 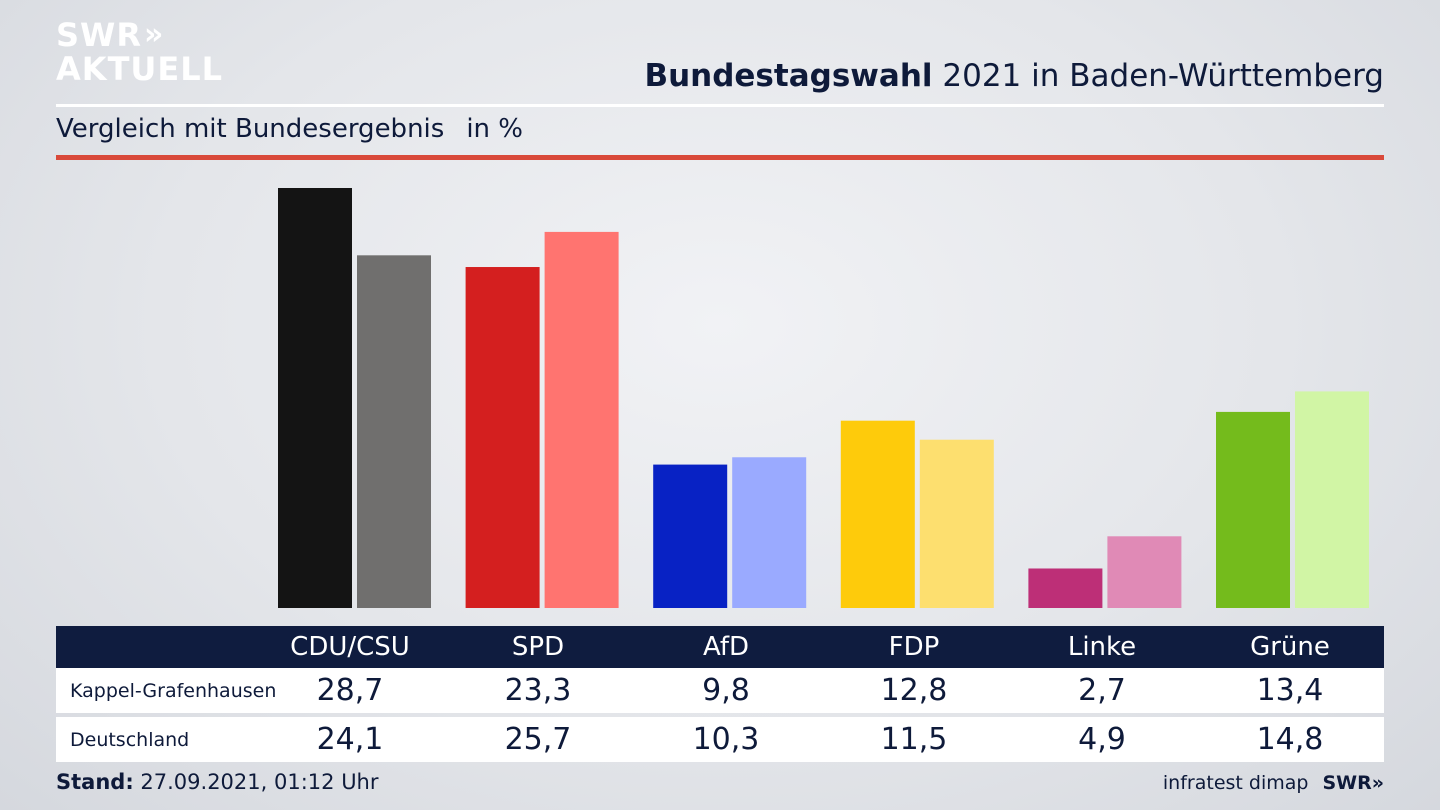 I want to click on stand-value: 27.09.2021, 01:12 Uhr, so click(x=259, y=782).